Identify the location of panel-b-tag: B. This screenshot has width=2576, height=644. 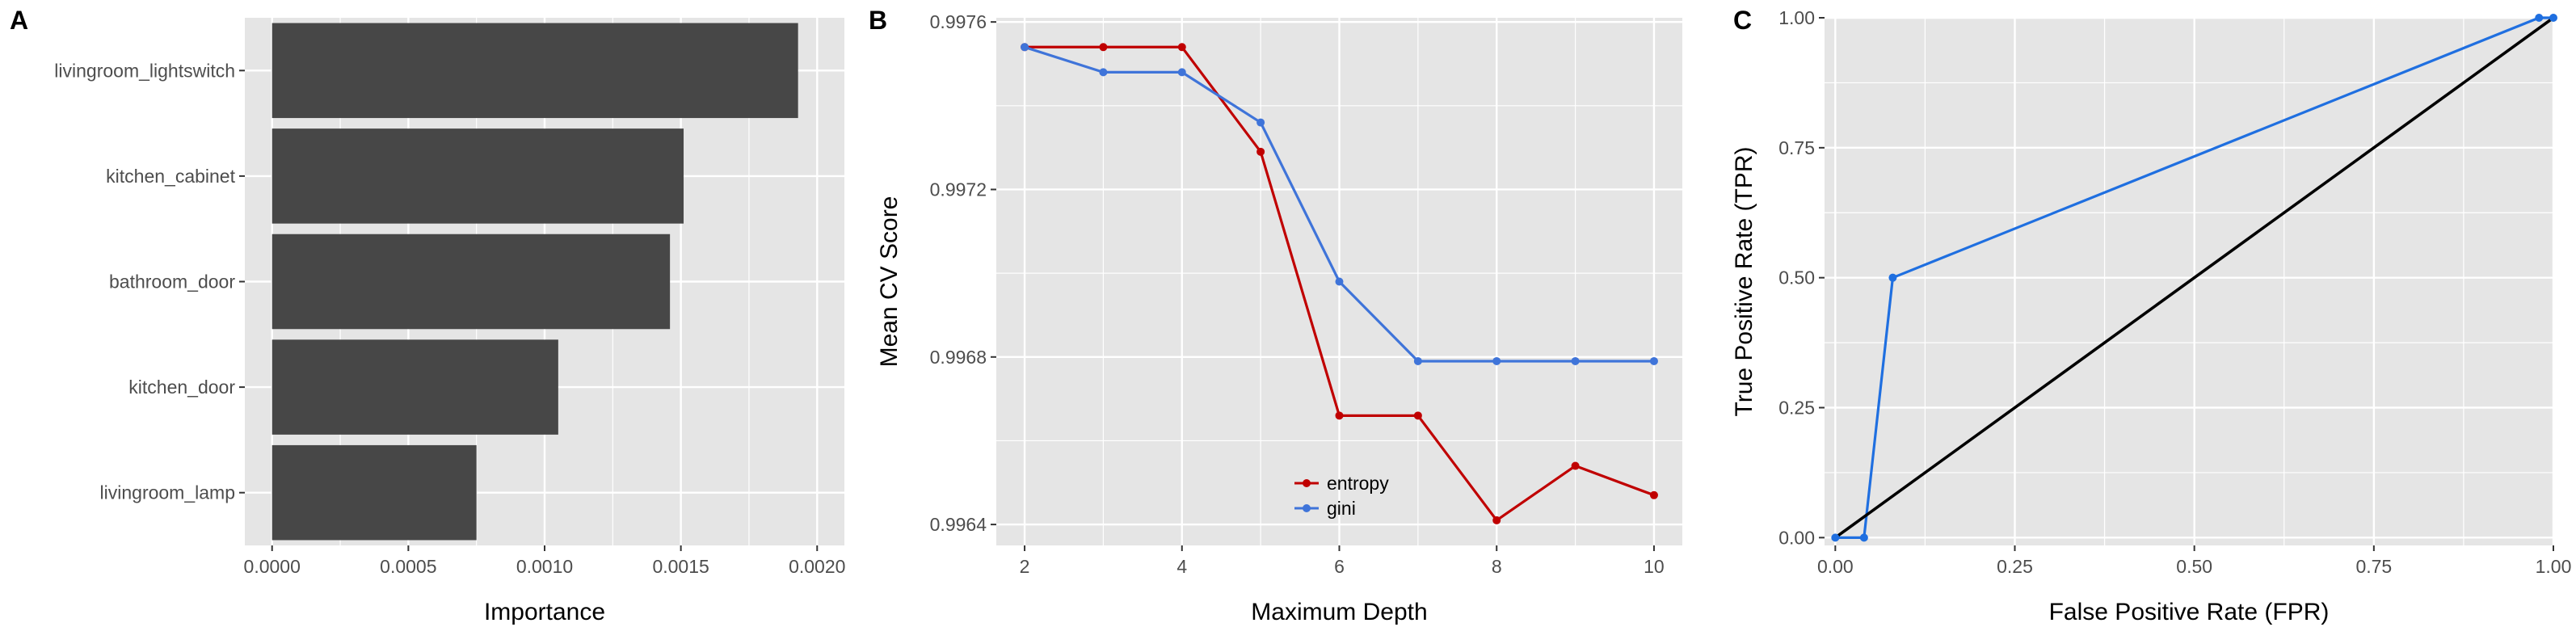
(878, 20).